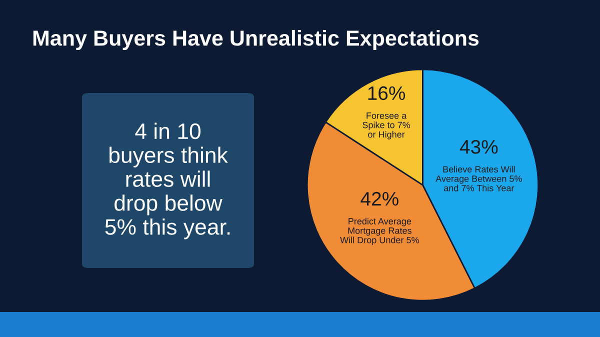 This screenshot has height=337, width=600. What do you see at coordinates (379, 199) in the screenshot?
I see `data-label: 42%` at bounding box center [379, 199].